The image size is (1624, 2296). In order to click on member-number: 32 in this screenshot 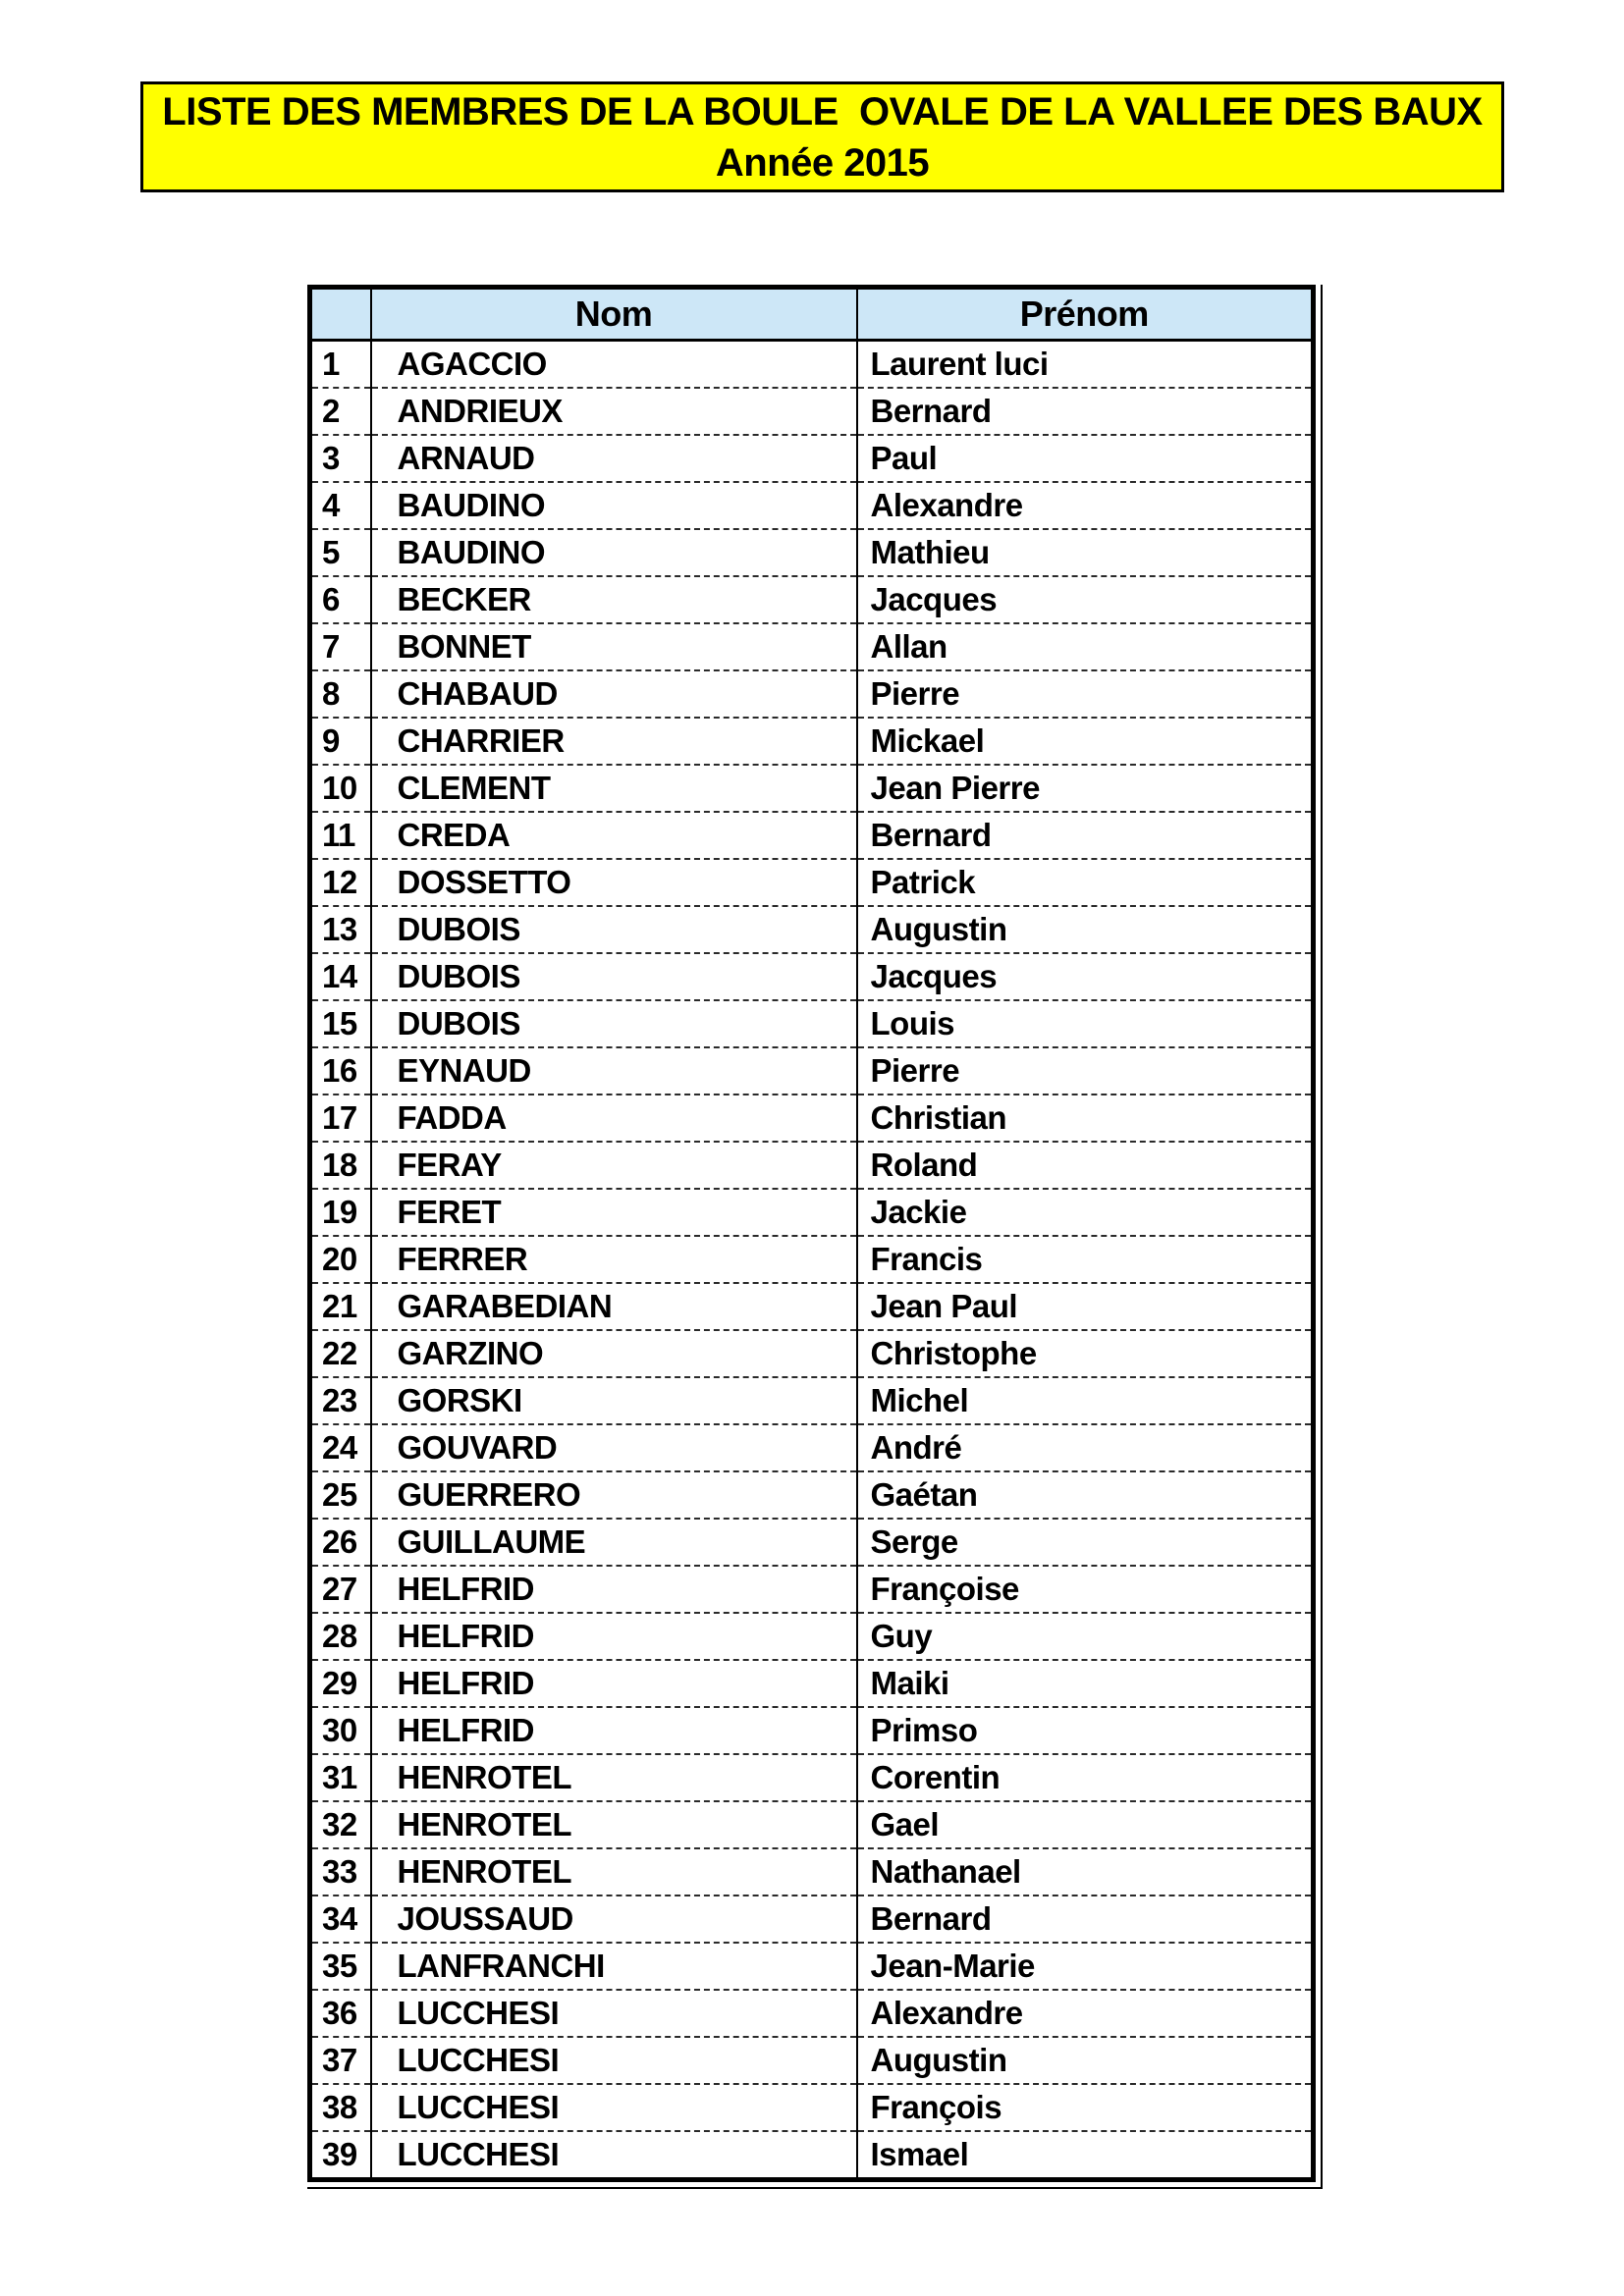, I will do `click(340, 1824)`.